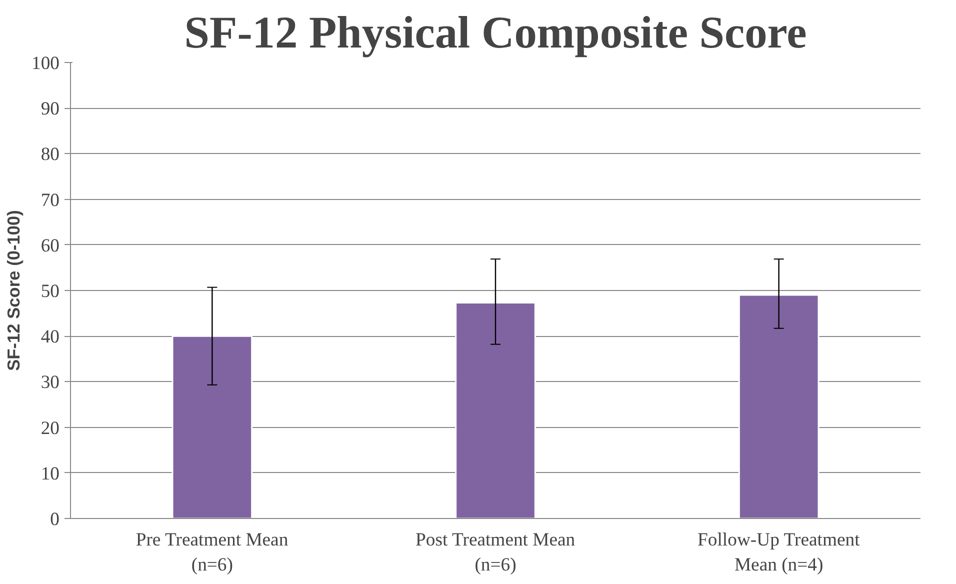 This screenshot has height=584, width=956. What do you see at coordinates (50, 383) in the screenshot?
I see `y-tick-label: 30` at bounding box center [50, 383].